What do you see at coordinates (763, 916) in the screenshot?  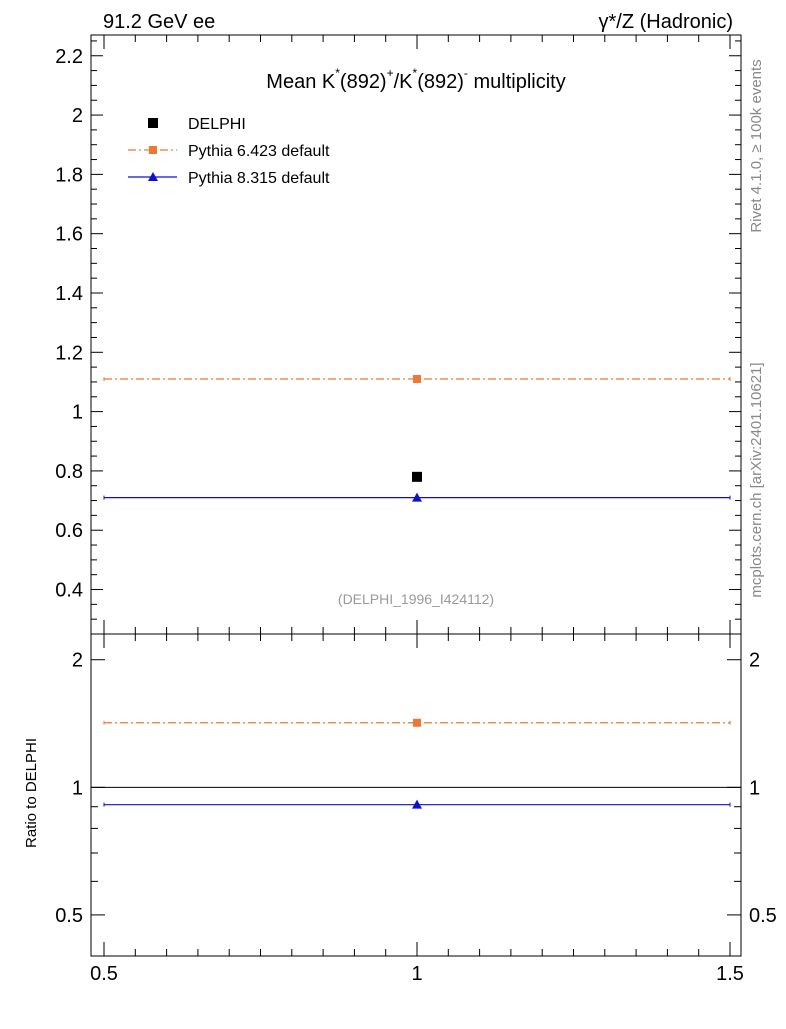 I see `ratio-y-tick-label-right: 0.5` at bounding box center [763, 916].